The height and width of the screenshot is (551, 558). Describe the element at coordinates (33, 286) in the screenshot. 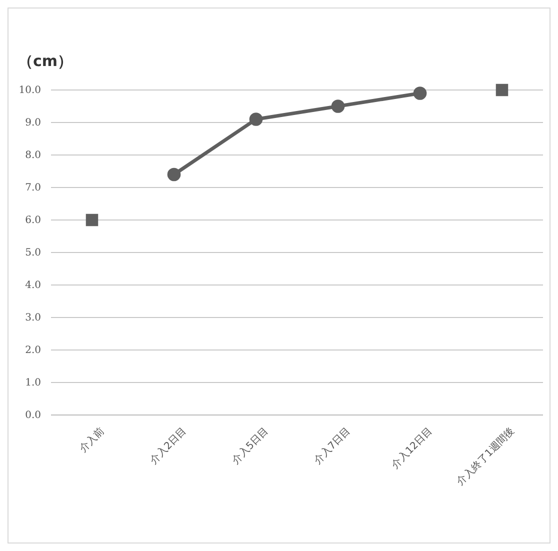

I see `y-tick-label: 4.0` at that location.